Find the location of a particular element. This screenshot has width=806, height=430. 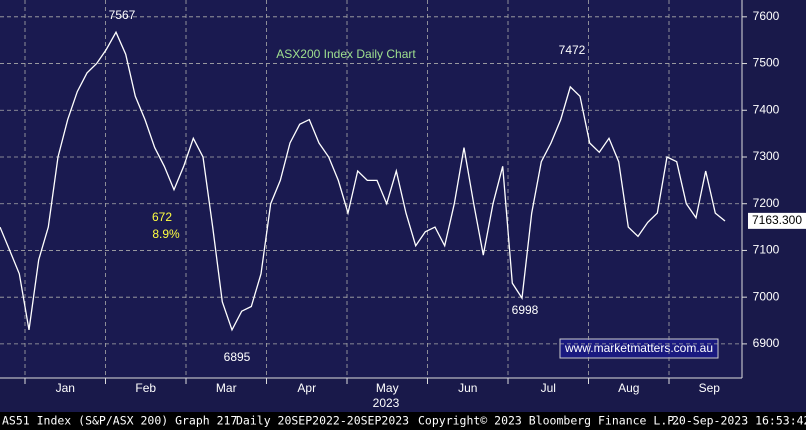

last-price-label: 7163.300 is located at coordinates (777, 220).